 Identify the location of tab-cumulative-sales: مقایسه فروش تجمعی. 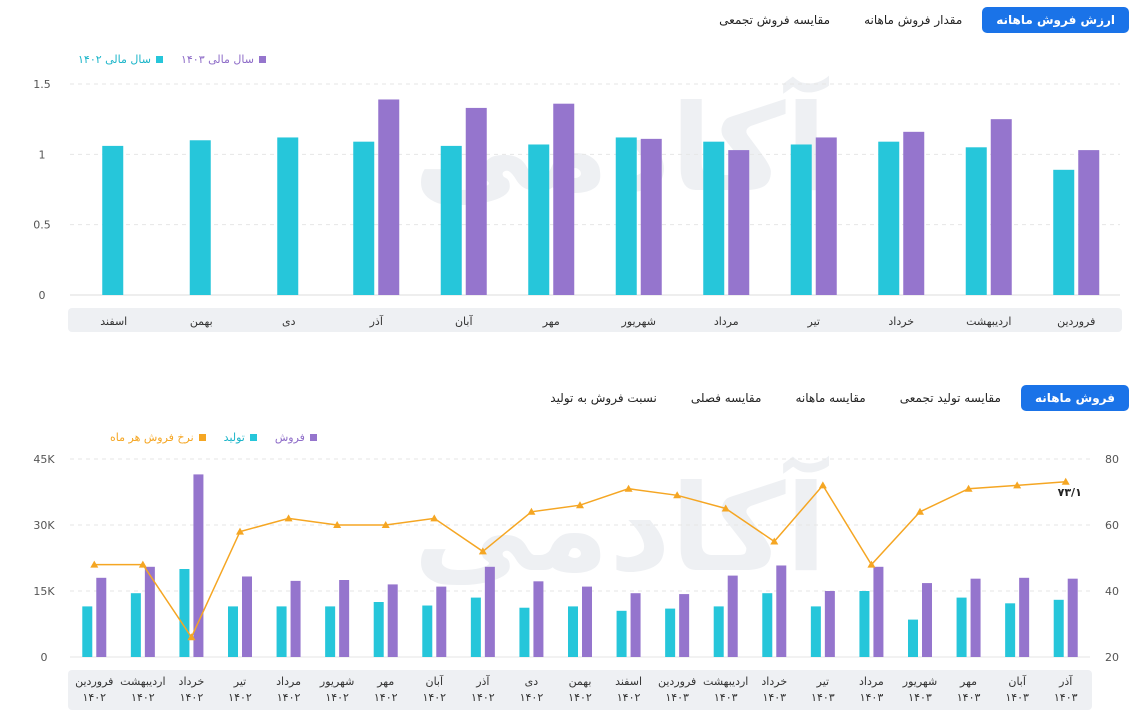
(775, 20).